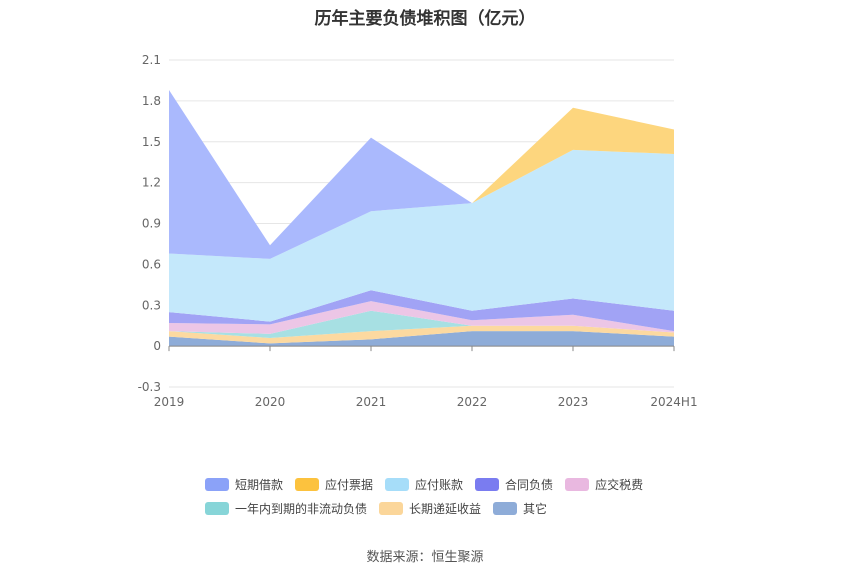  I want to click on legend-item: 应交税费, so click(604, 484).